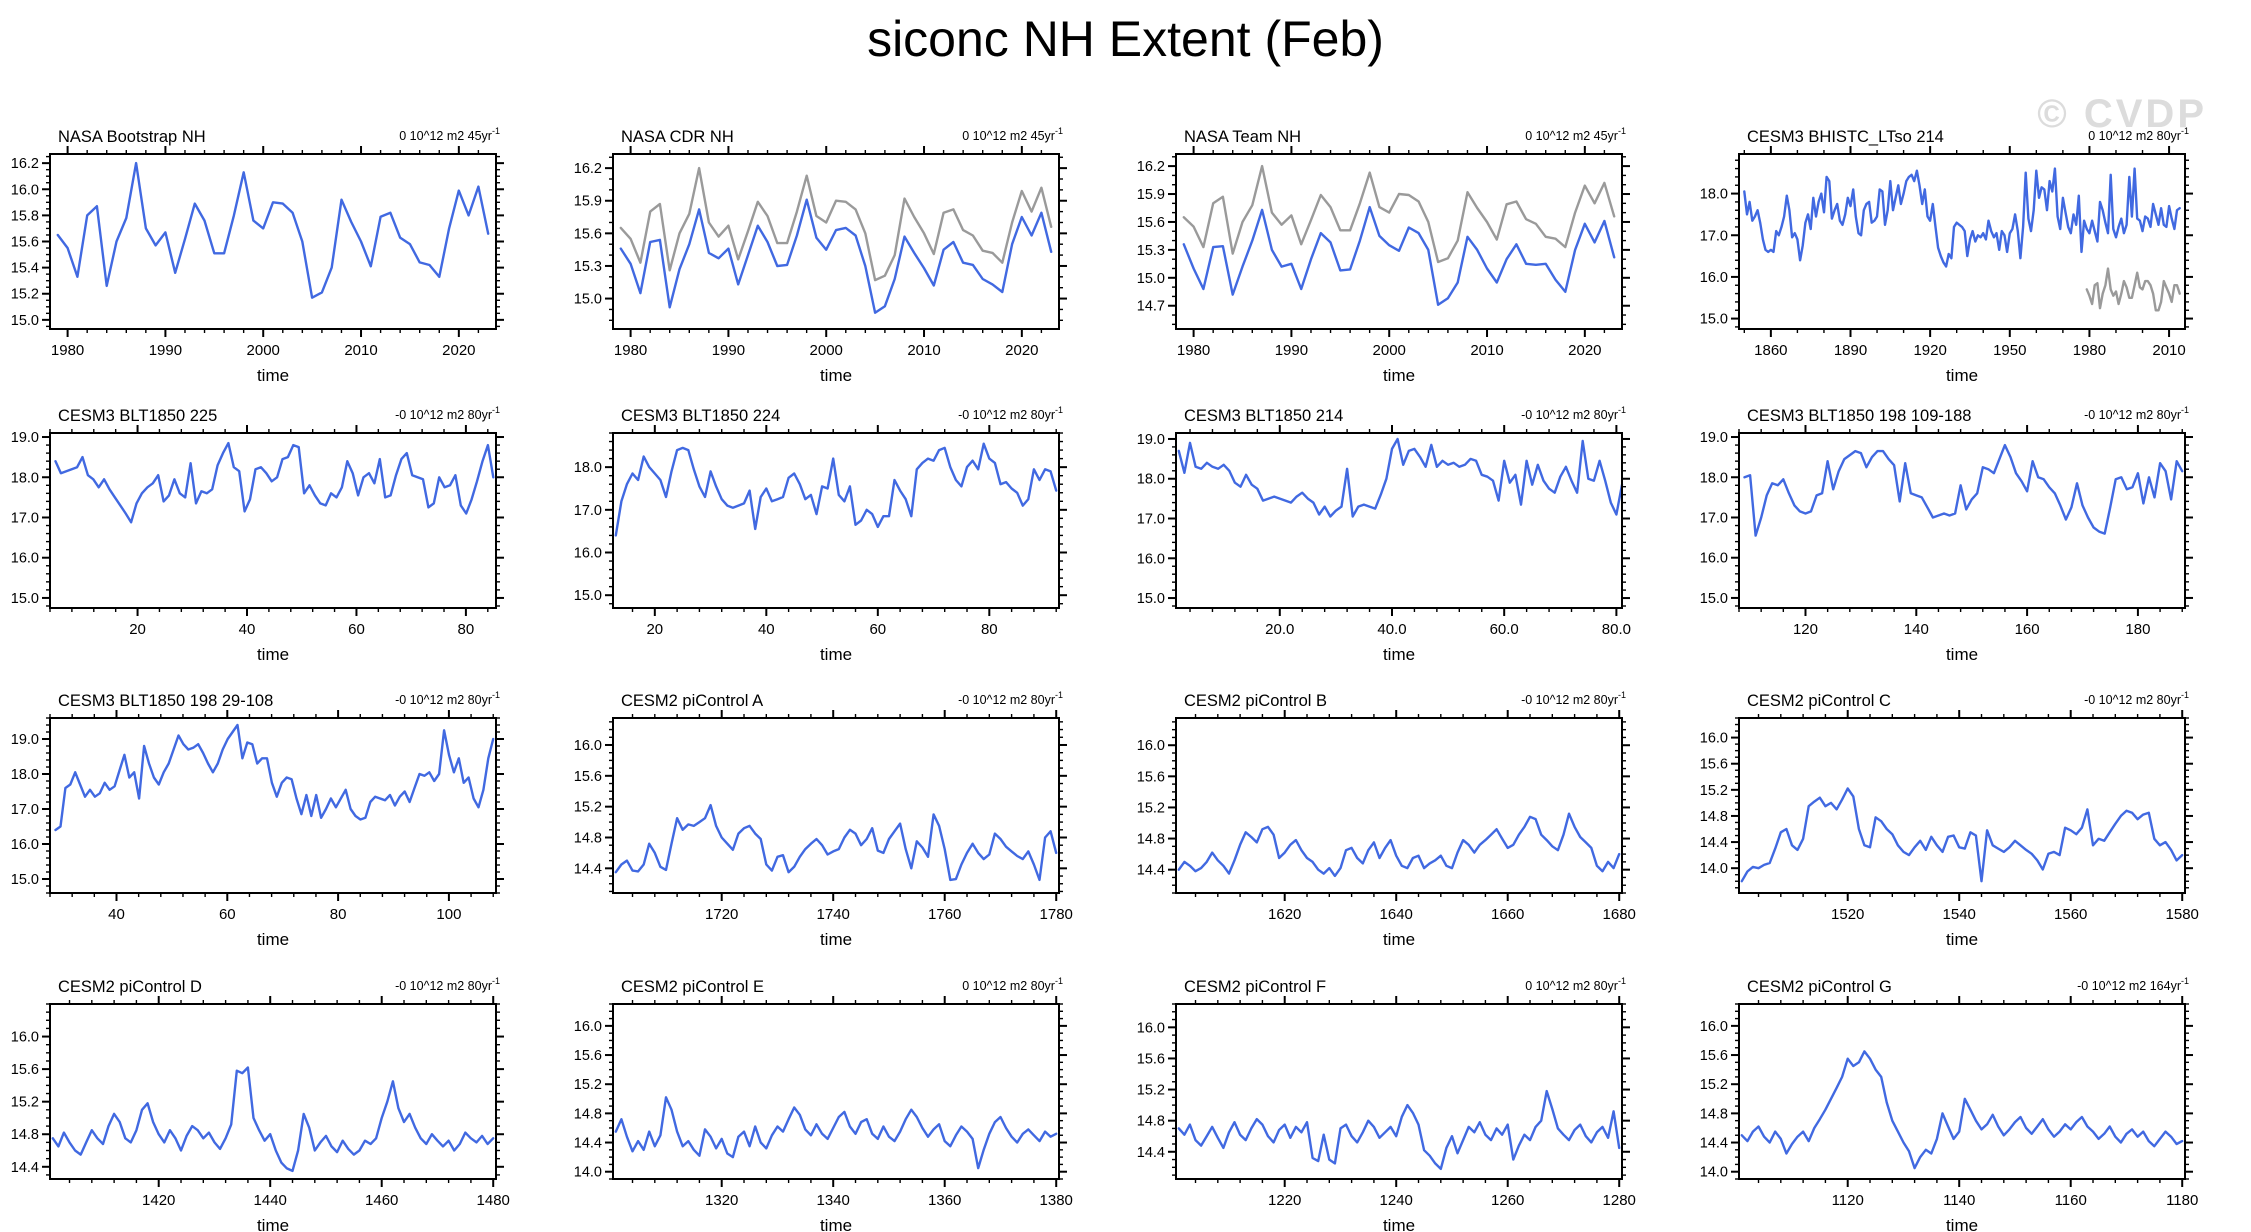 This screenshot has height=1232, width=2251. I want to click on x-tick-label: 80.0, so click(1616, 629).